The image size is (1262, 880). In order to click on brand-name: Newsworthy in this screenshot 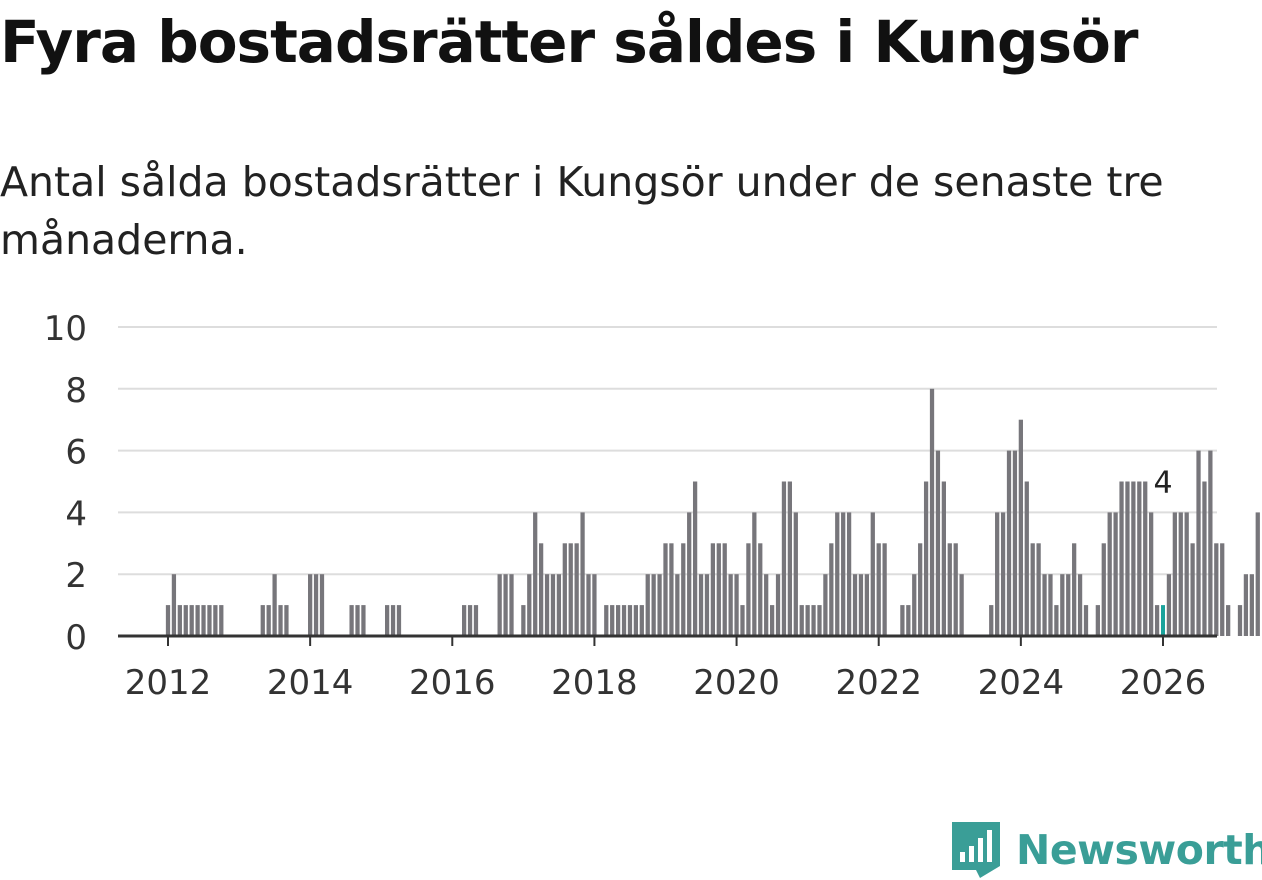, I will do `click(1139, 850)`.